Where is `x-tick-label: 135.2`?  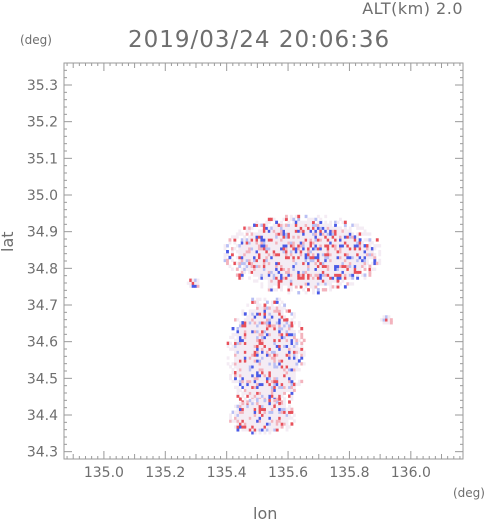
x-tick-label: 135.2 is located at coordinates (165, 473).